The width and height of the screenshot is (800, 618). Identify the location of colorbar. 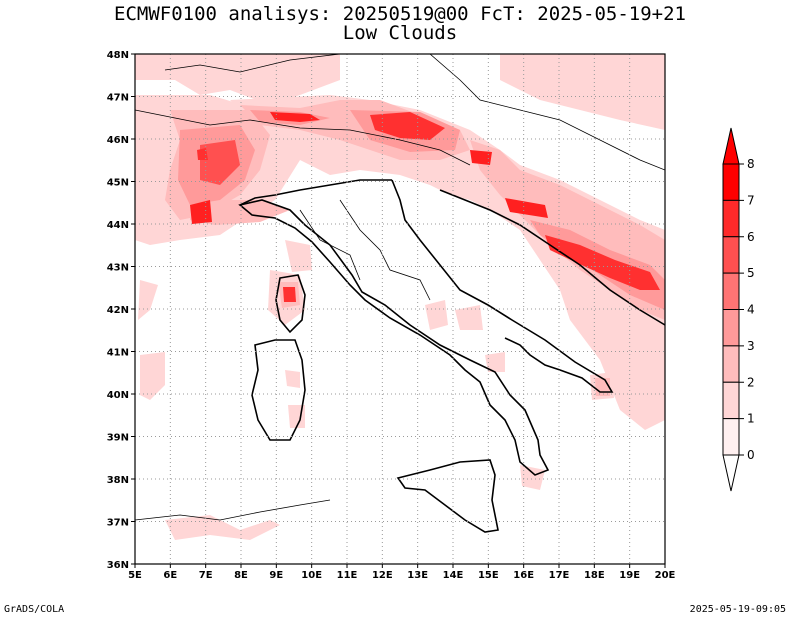
(731, 309).